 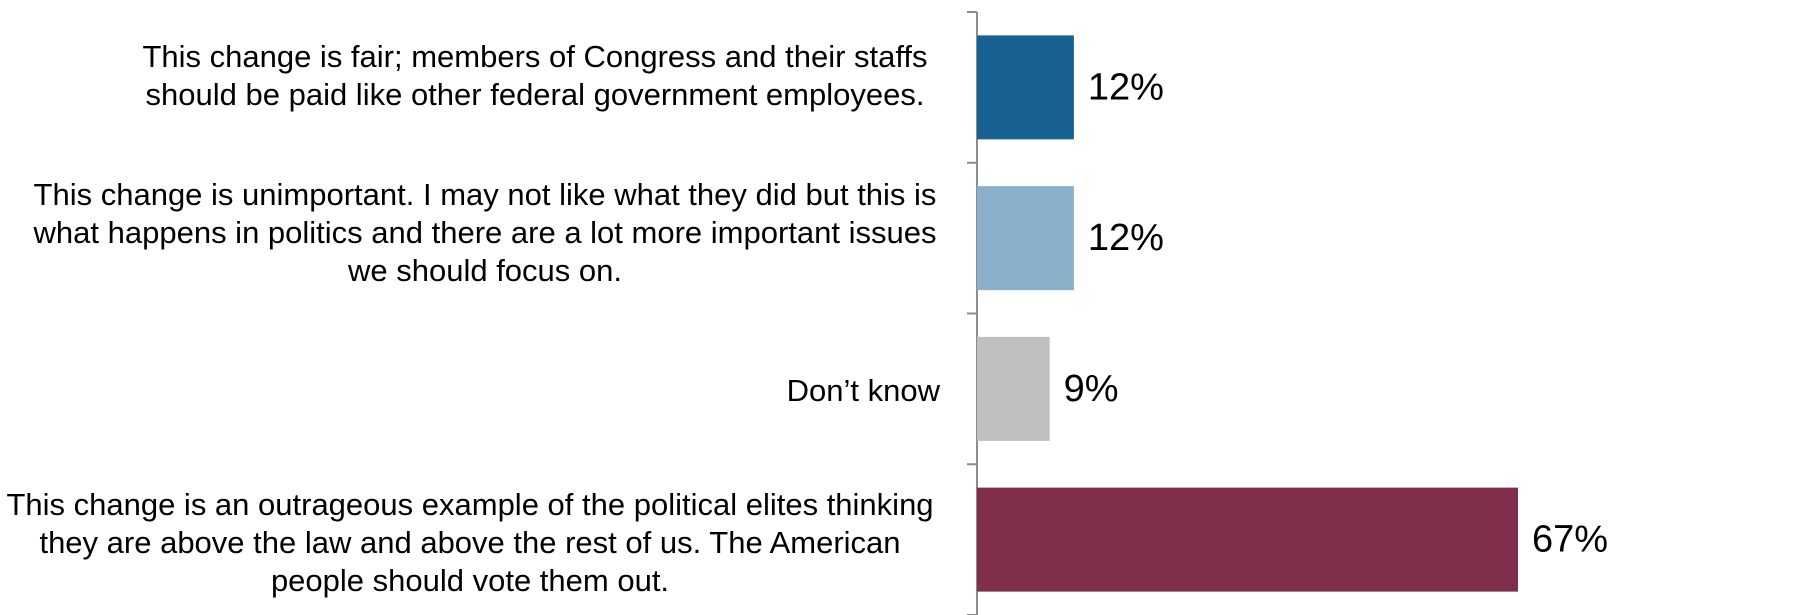 I want to click on value-label-unimportant: 12%, so click(x=1126, y=238).